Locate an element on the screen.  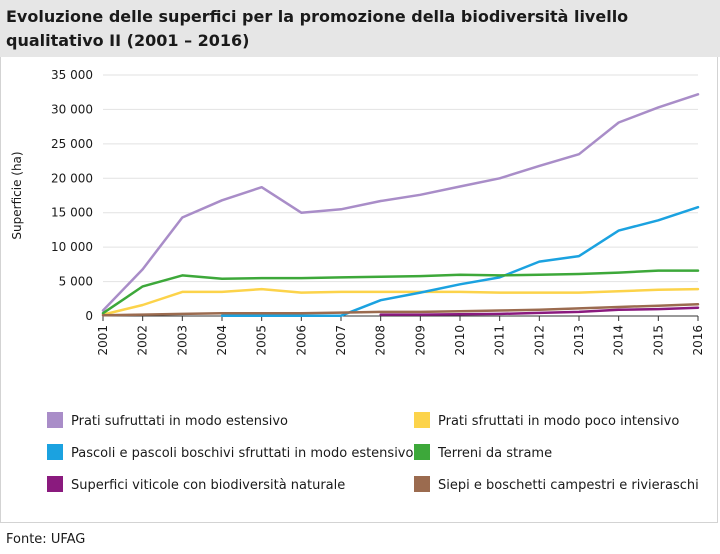
x-tick-label: 2006 is located at coordinates (301, 340).